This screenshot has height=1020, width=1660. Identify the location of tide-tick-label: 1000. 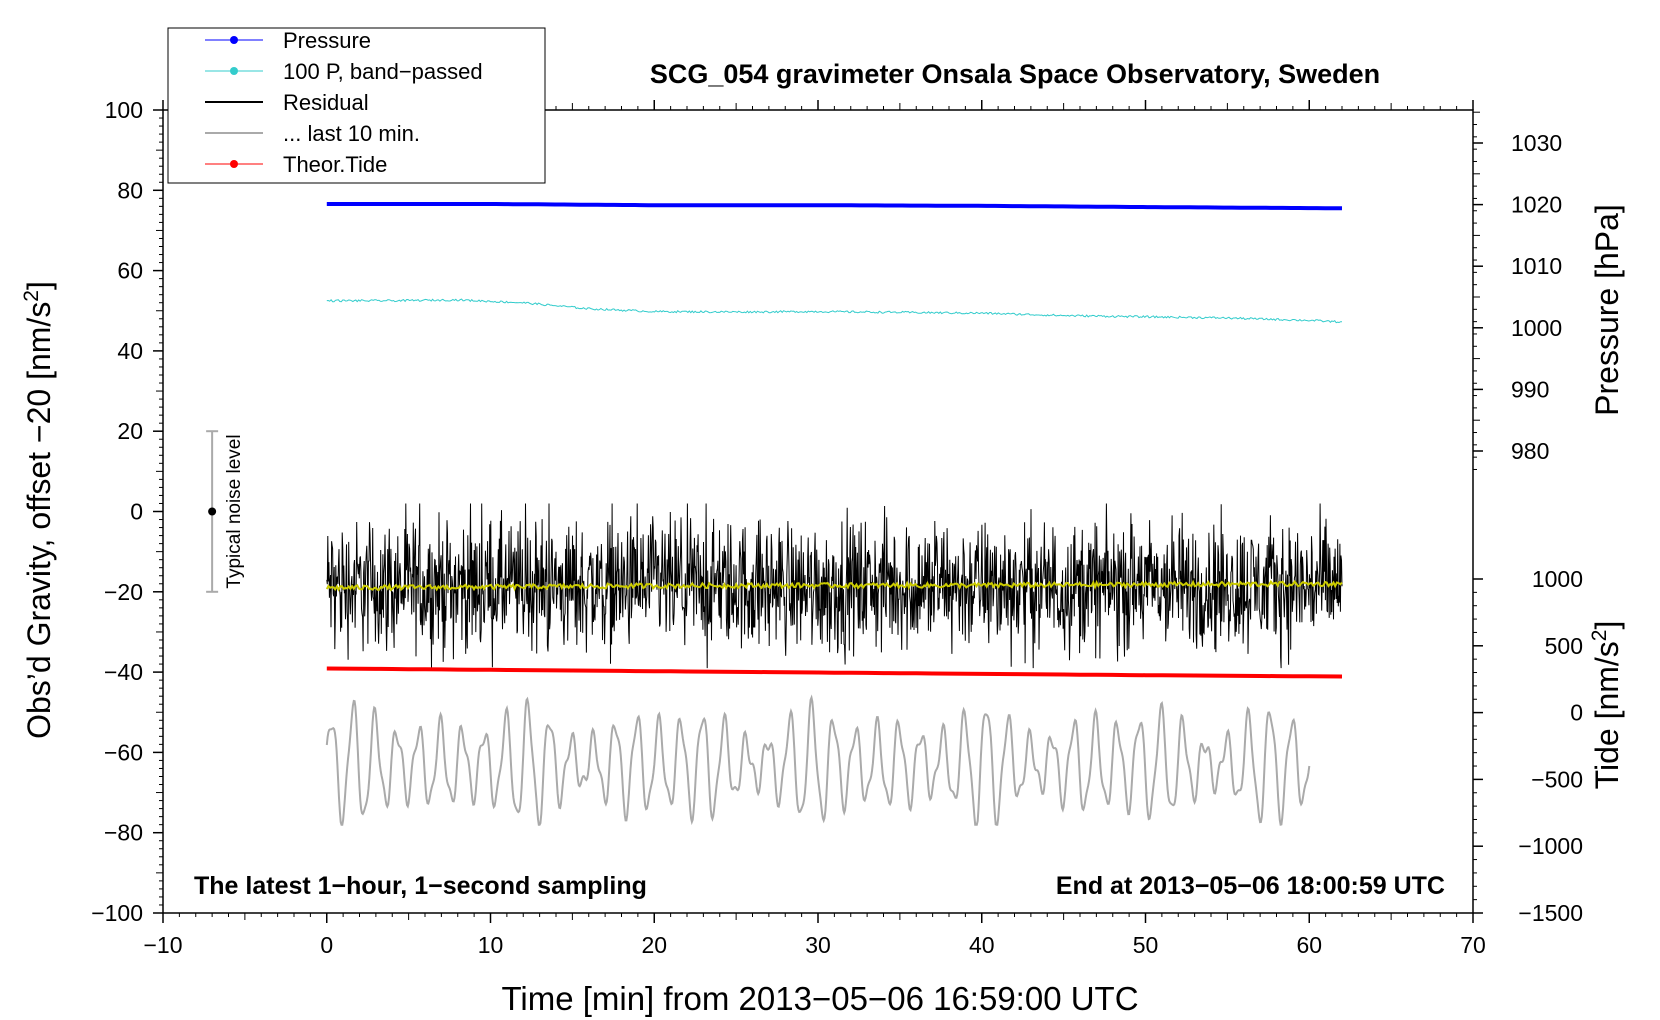
(1557, 579).